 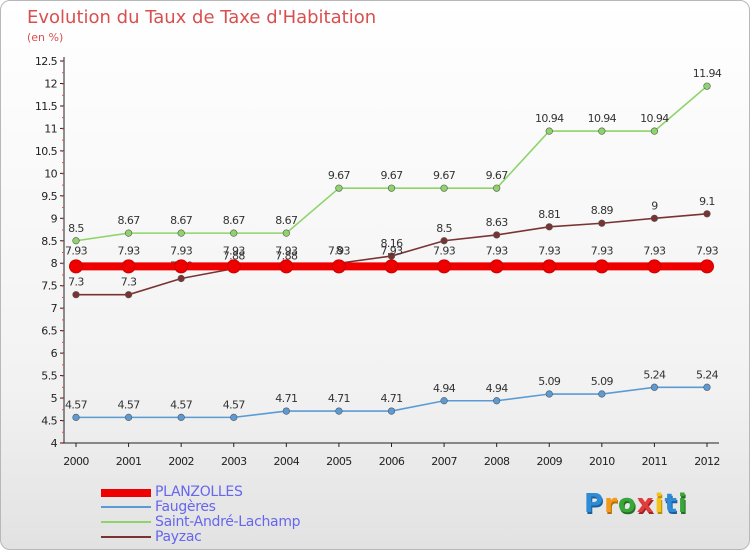 I want to click on x-tick-label: 2008, so click(x=497, y=461).